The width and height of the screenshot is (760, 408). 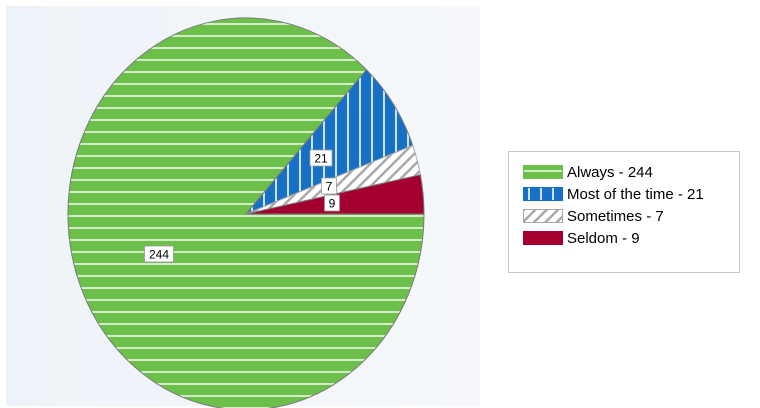 I want to click on data-label-sometimes: 7, so click(x=329, y=186).